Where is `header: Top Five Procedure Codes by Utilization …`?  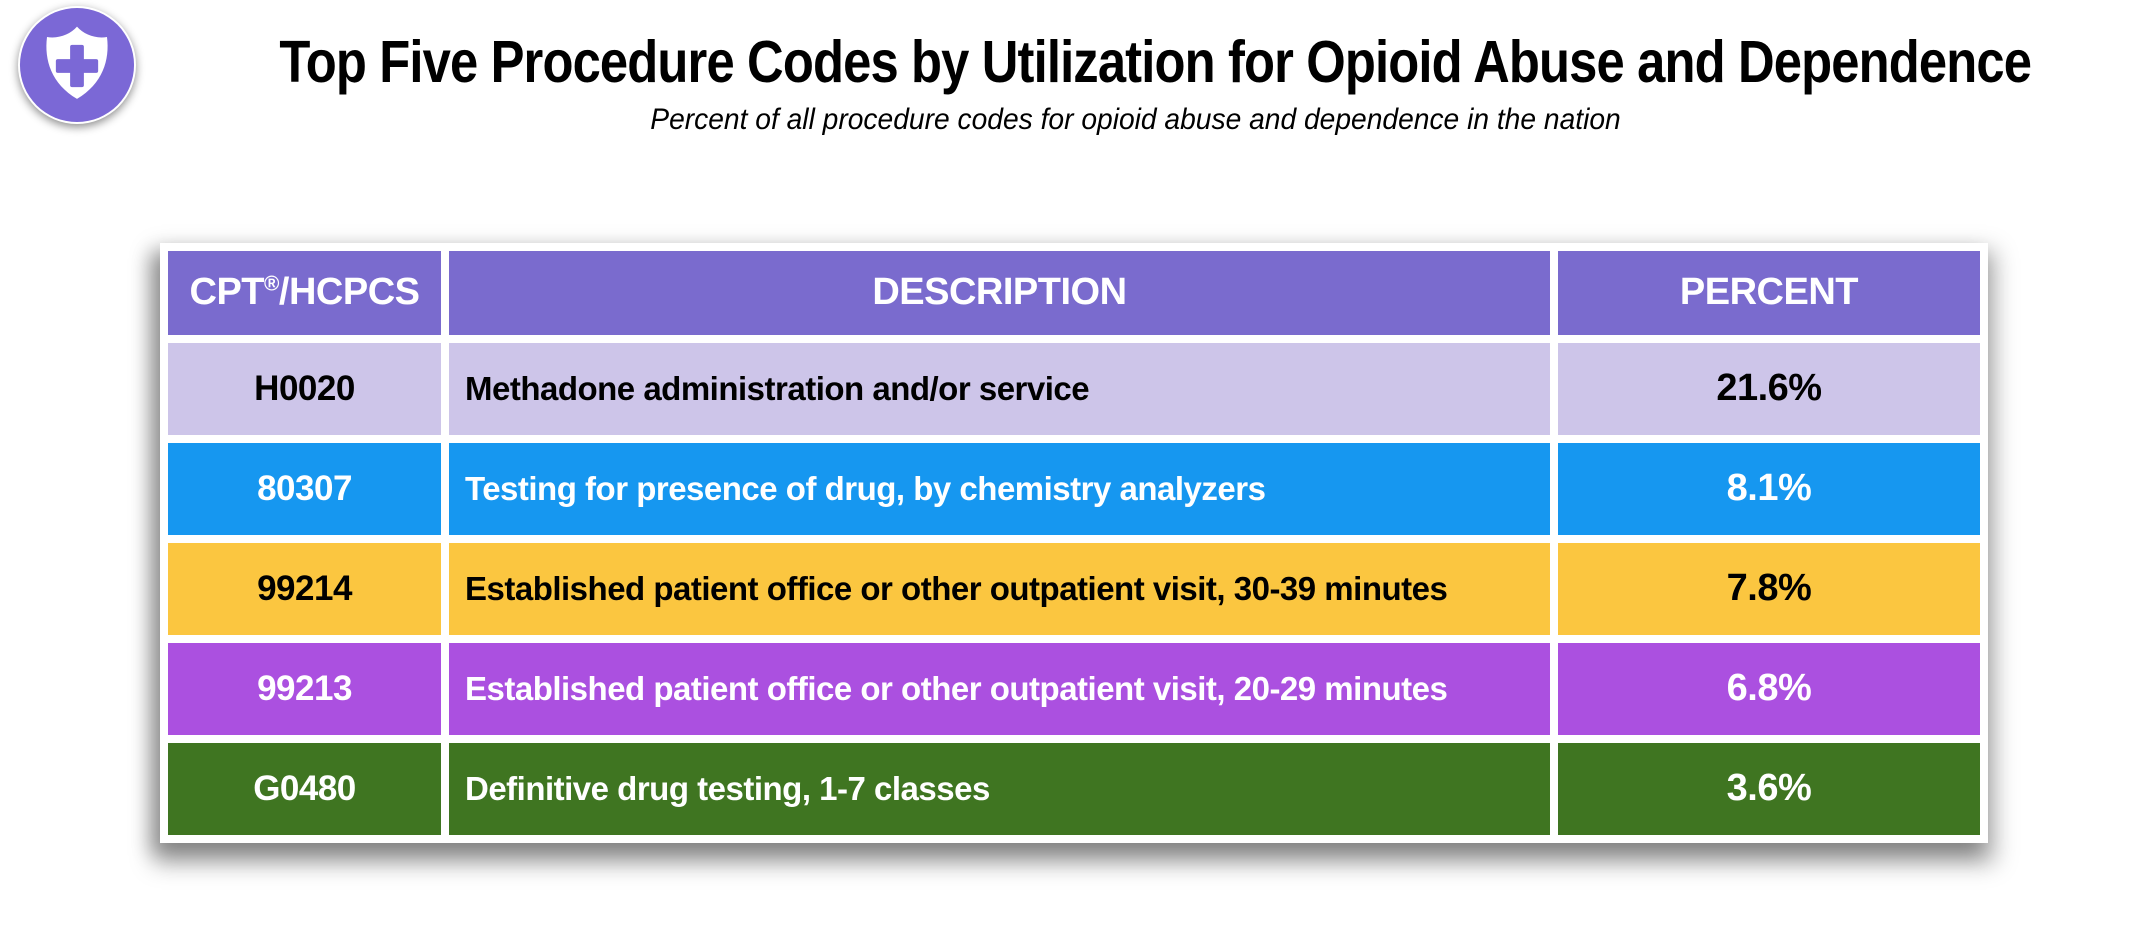 header: Top Five Procedure Codes by Utilization … is located at coordinates (1065, 68).